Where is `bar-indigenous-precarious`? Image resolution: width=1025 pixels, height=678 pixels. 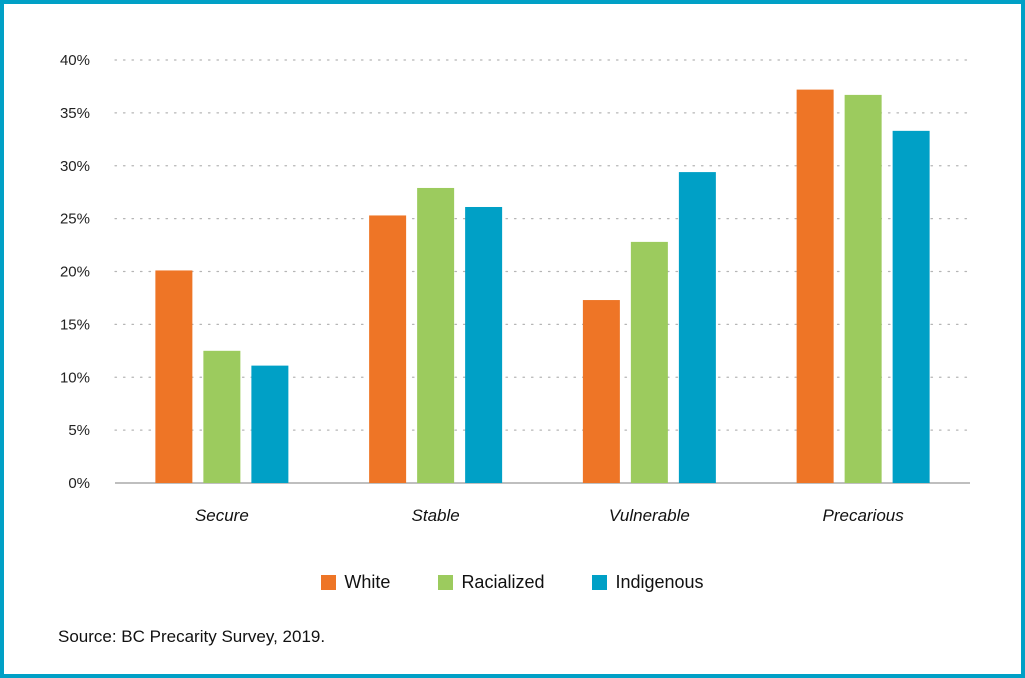 bar-indigenous-precarious is located at coordinates (911, 307).